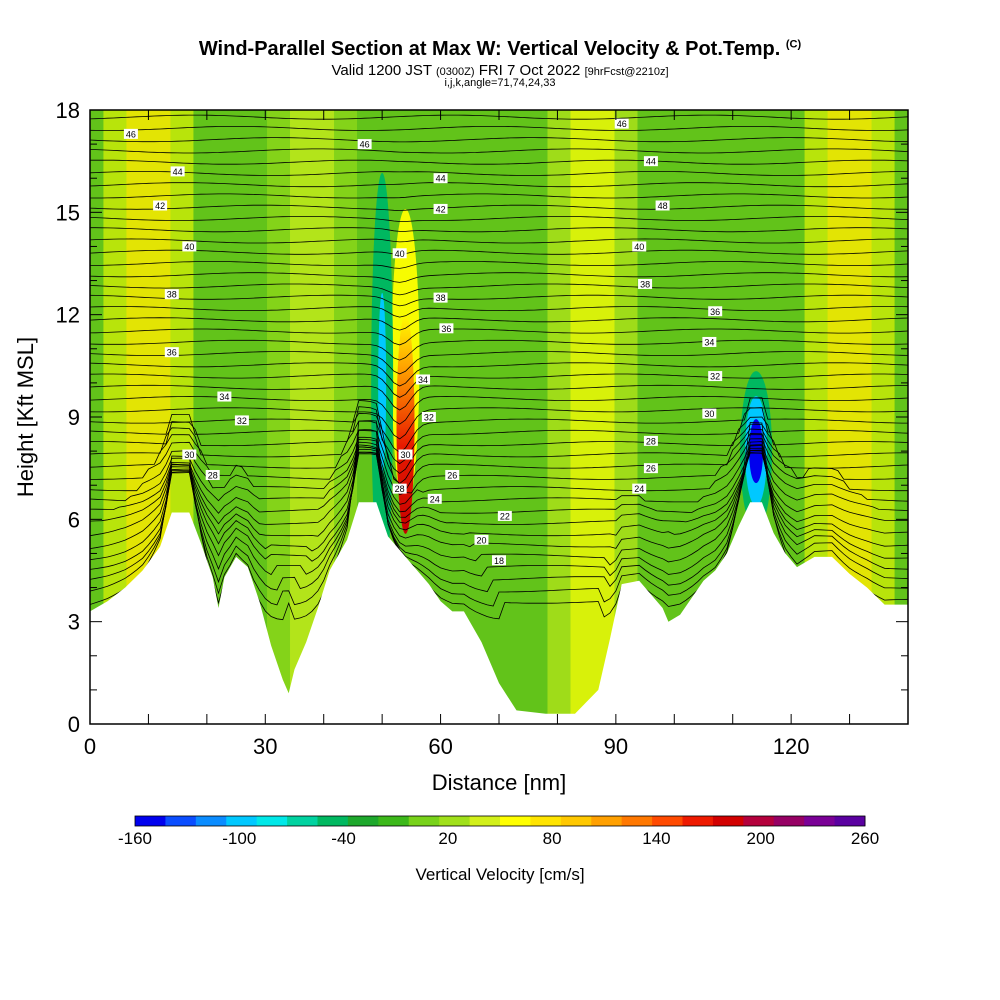 This screenshot has width=1000, height=1000. I want to click on colorbar-label: Vertical Velocity [cm/s], so click(499, 874).